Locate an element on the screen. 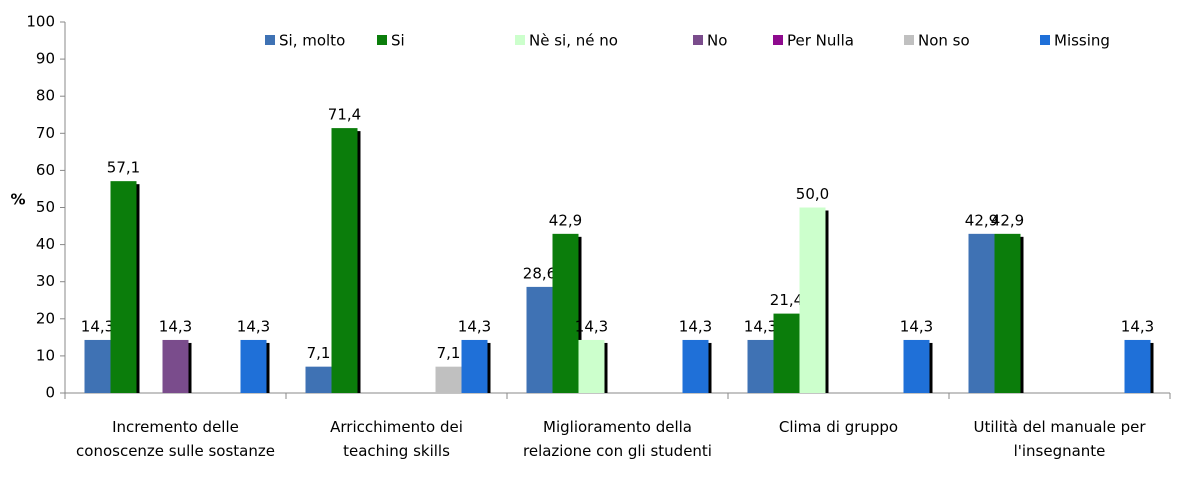 The image size is (1186, 499). x-tick-label: Arricchimento dei teaching skills is located at coordinates (396, 439).